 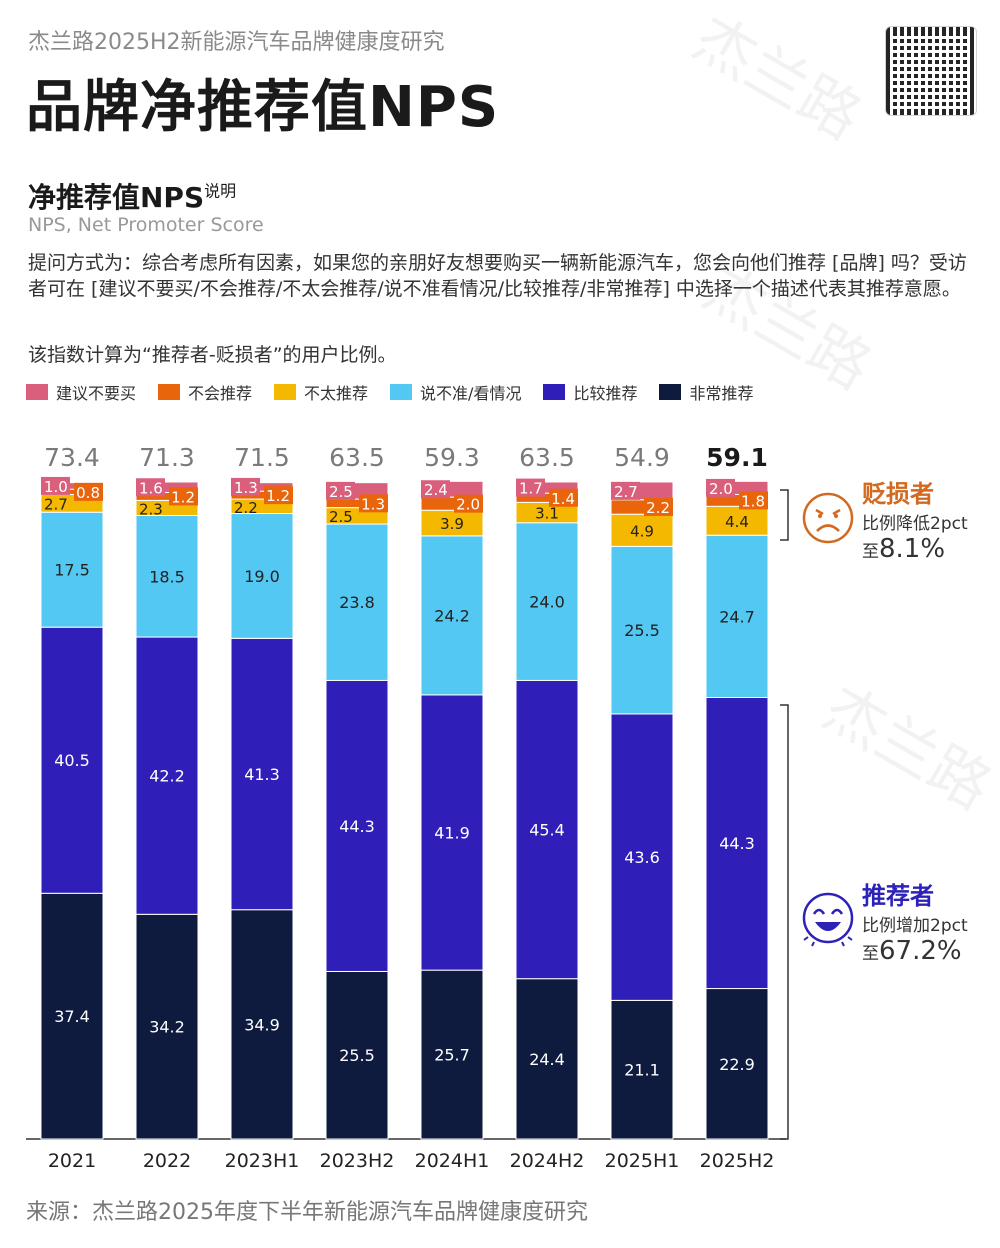 I want to click on data-label: 34.9, so click(x=262, y=1024).